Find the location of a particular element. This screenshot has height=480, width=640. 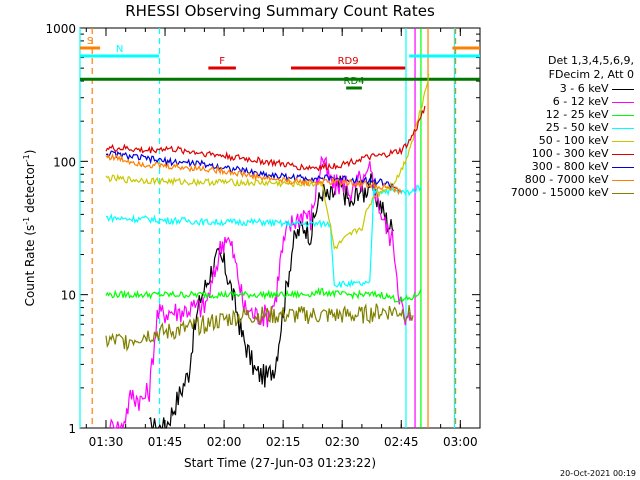

legend-entry: 50 - 100 keV is located at coordinates (586, 140).